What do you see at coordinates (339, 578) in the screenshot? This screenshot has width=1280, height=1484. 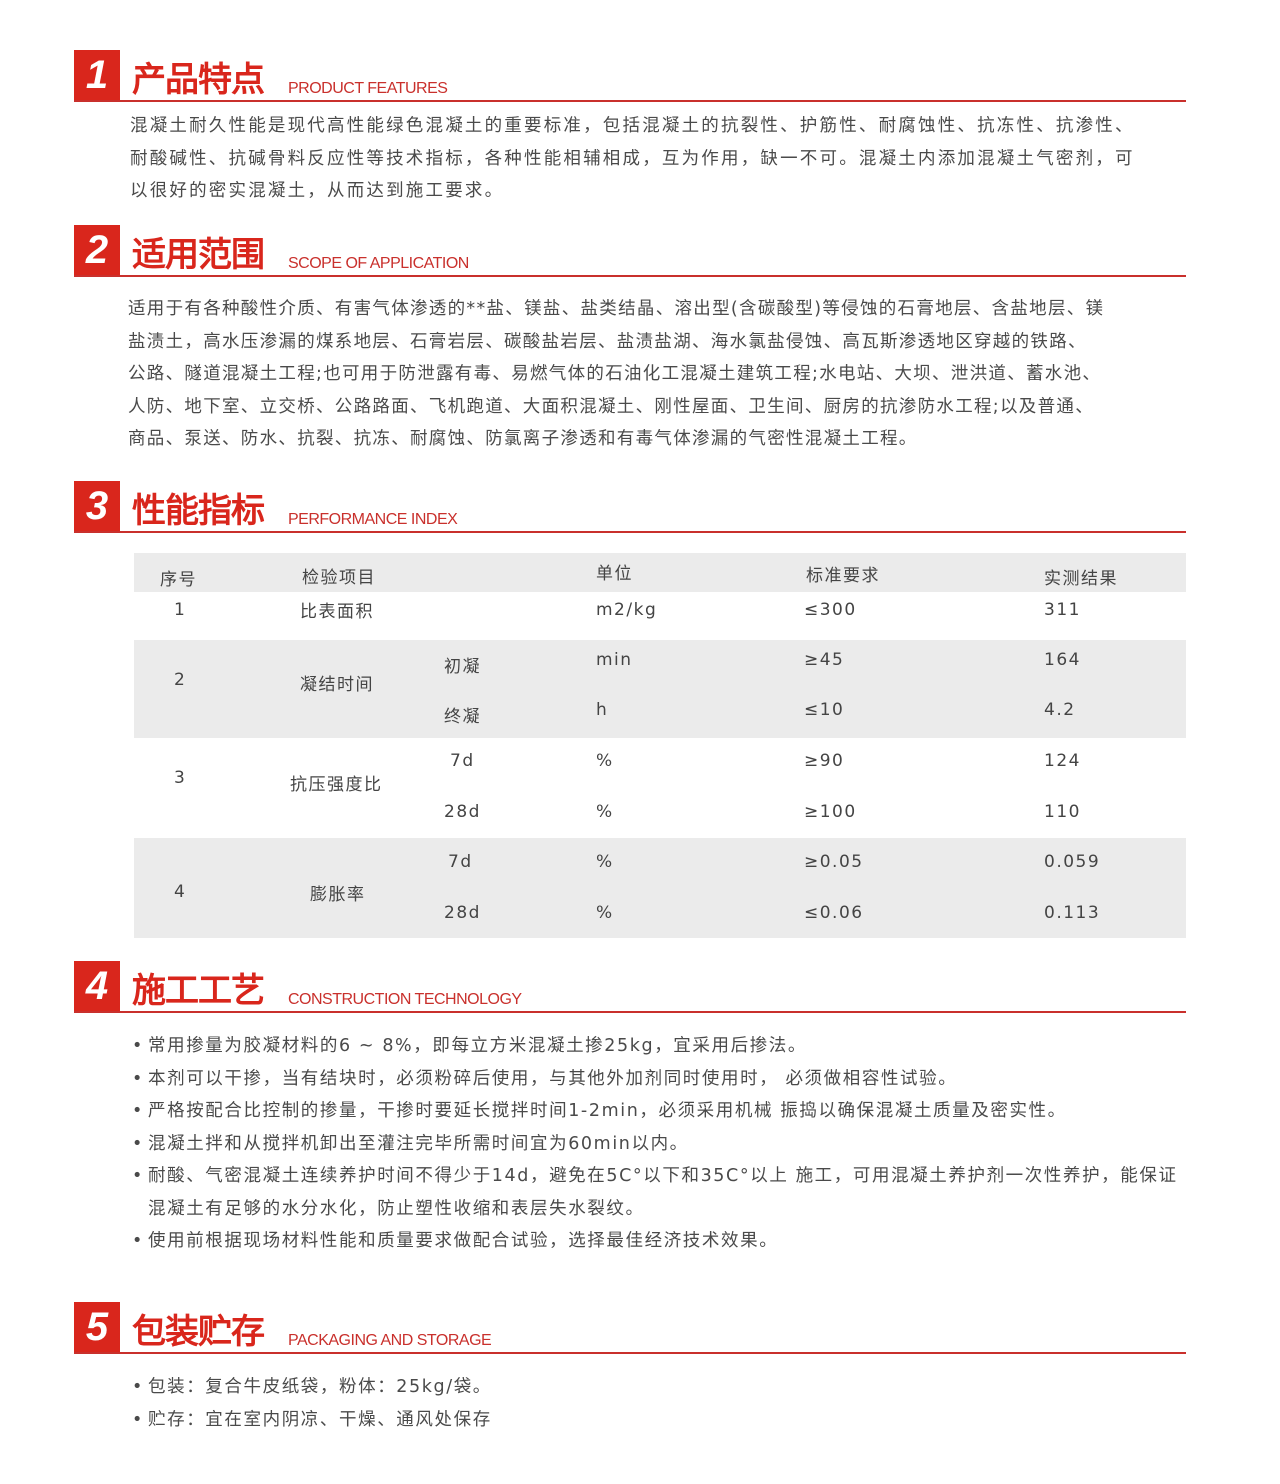 I see `header-item: 检验项目` at bounding box center [339, 578].